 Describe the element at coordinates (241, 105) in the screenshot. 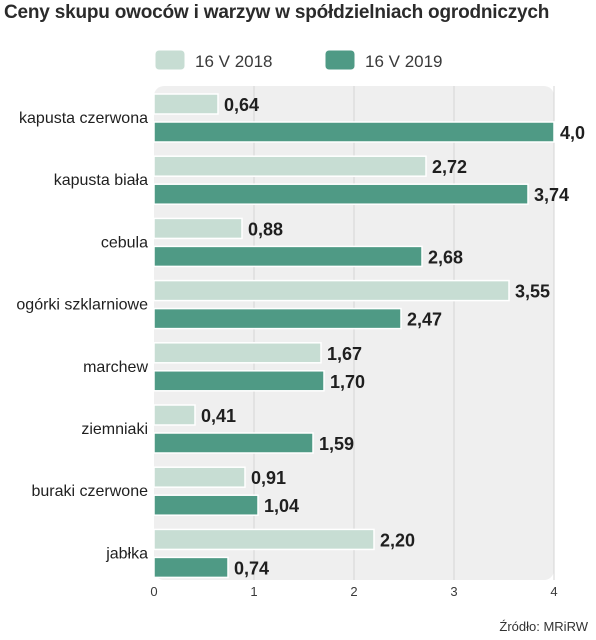

I see `value-label-2018: 0,64` at that location.